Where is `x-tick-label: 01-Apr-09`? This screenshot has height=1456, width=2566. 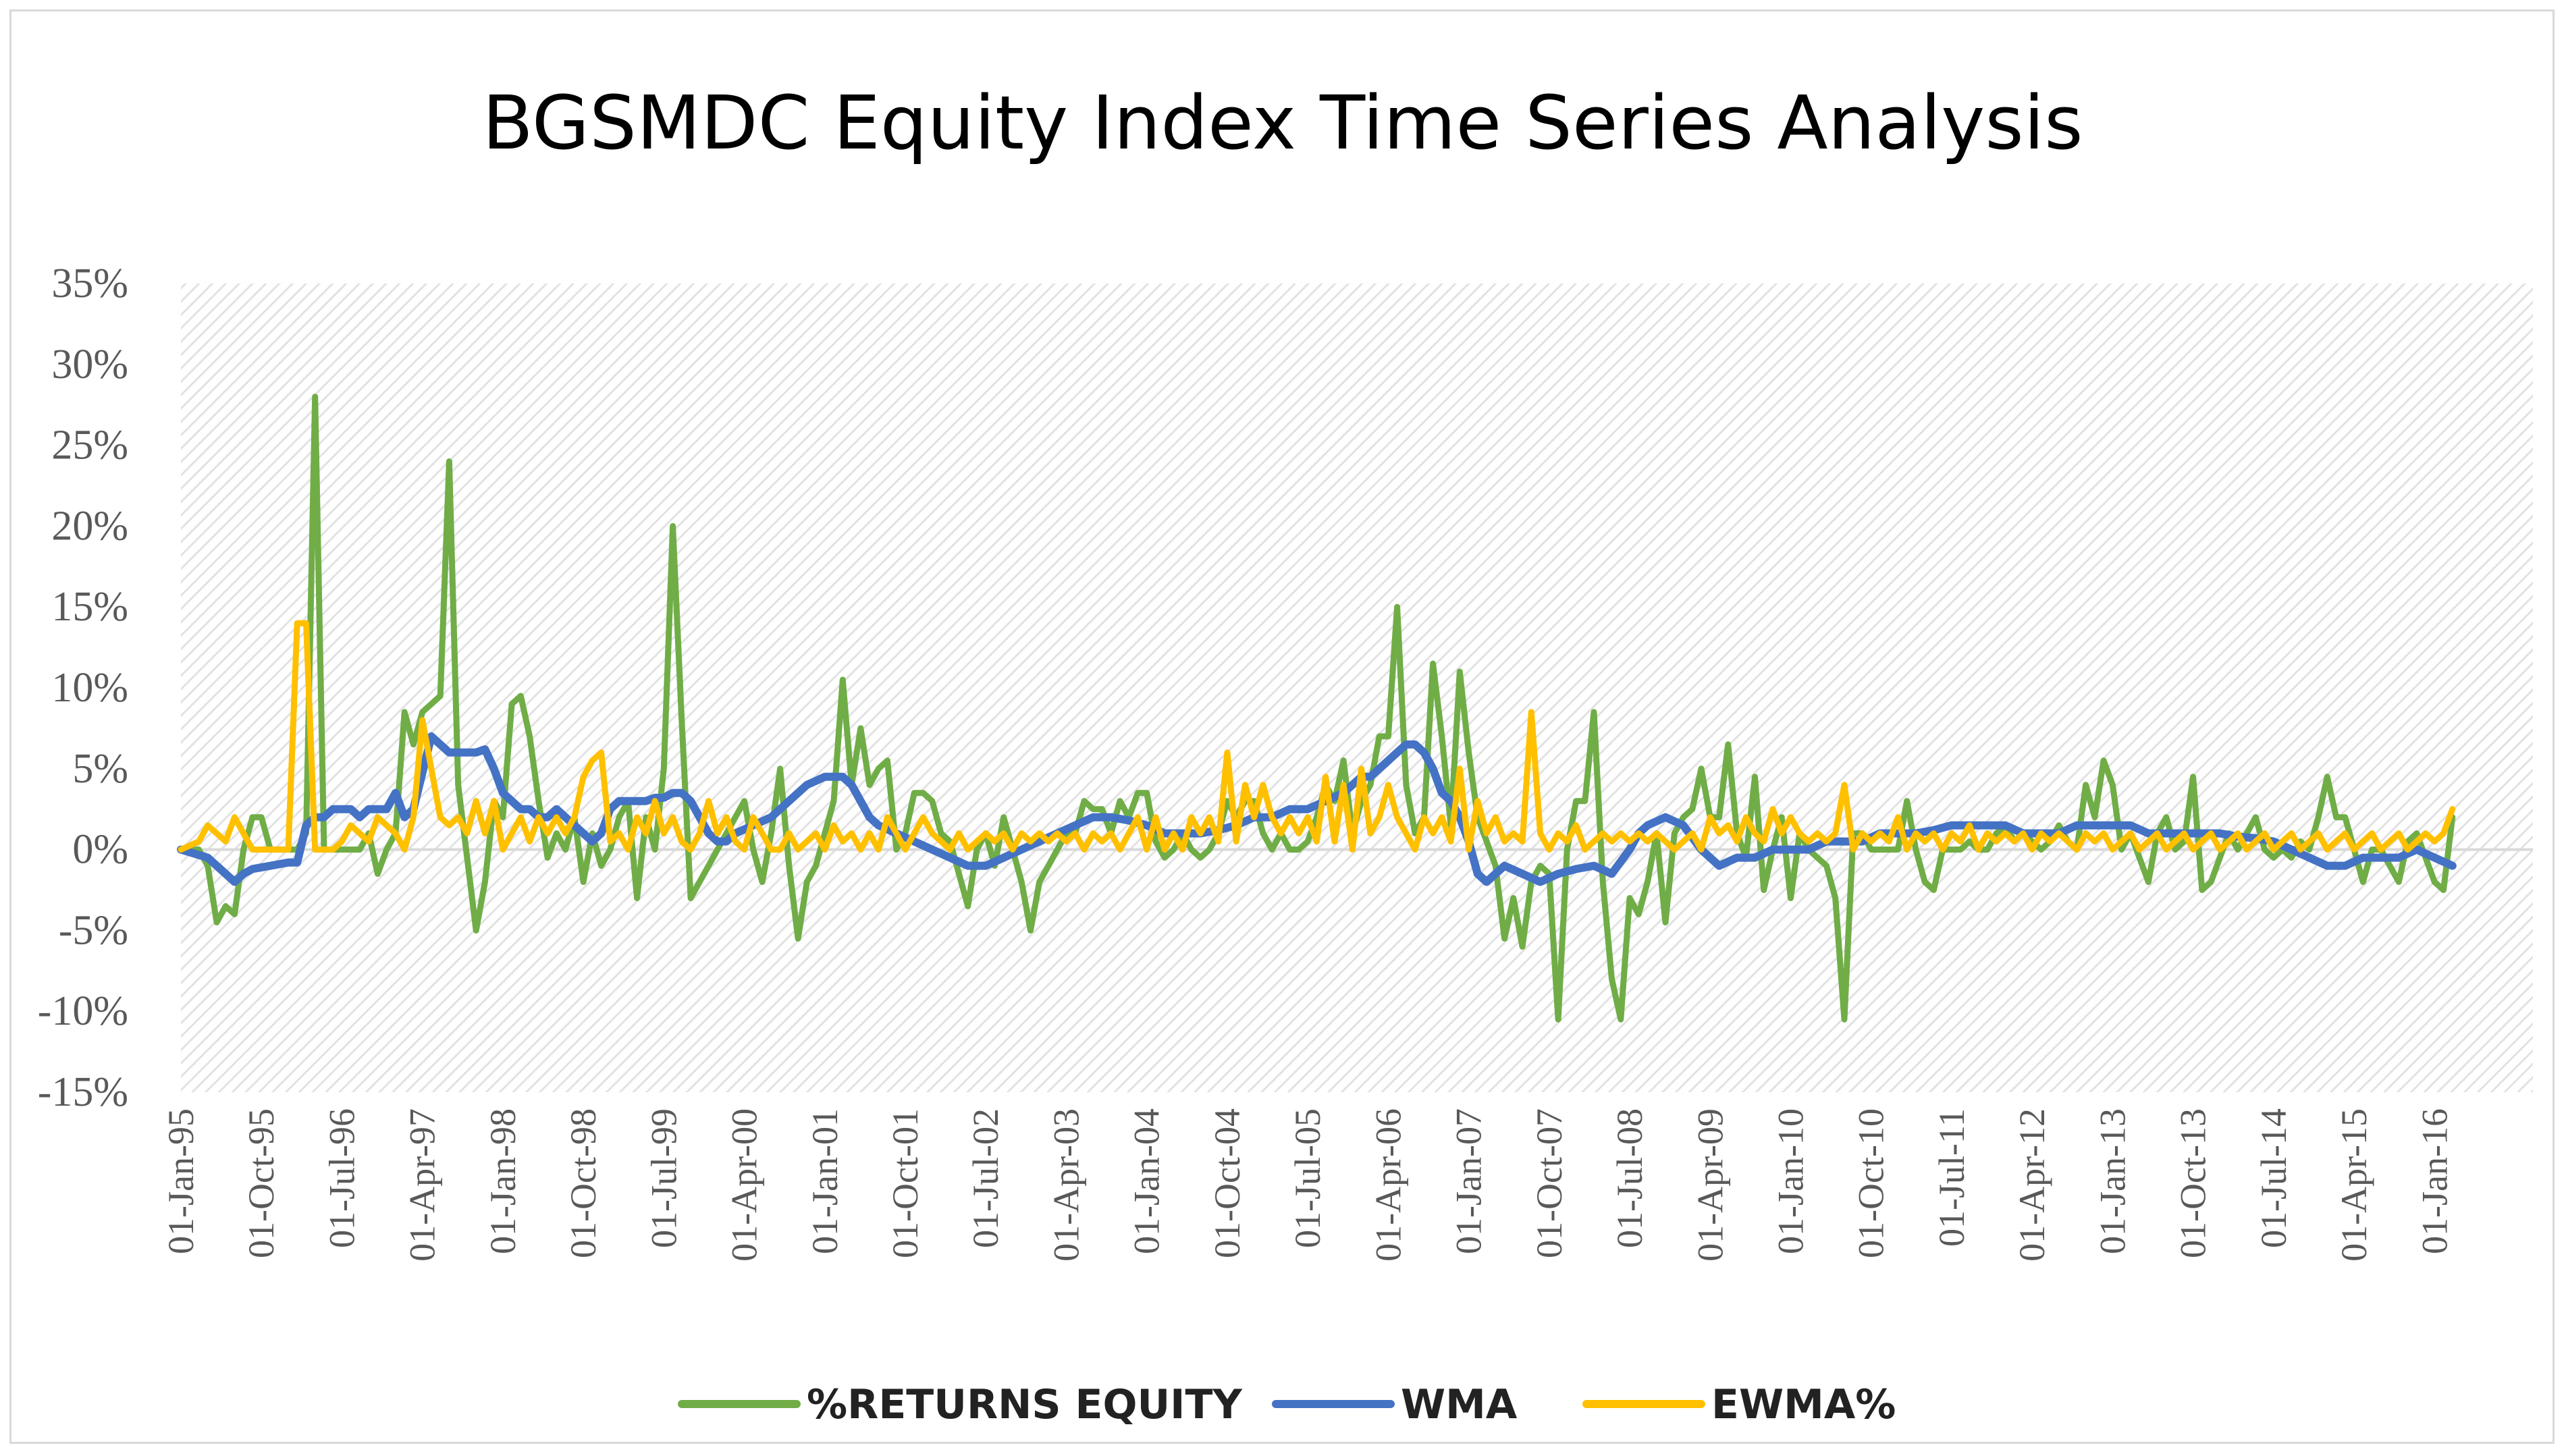 x-tick-label: 01-Apr-09 is located at coordinates (1710, 1185).